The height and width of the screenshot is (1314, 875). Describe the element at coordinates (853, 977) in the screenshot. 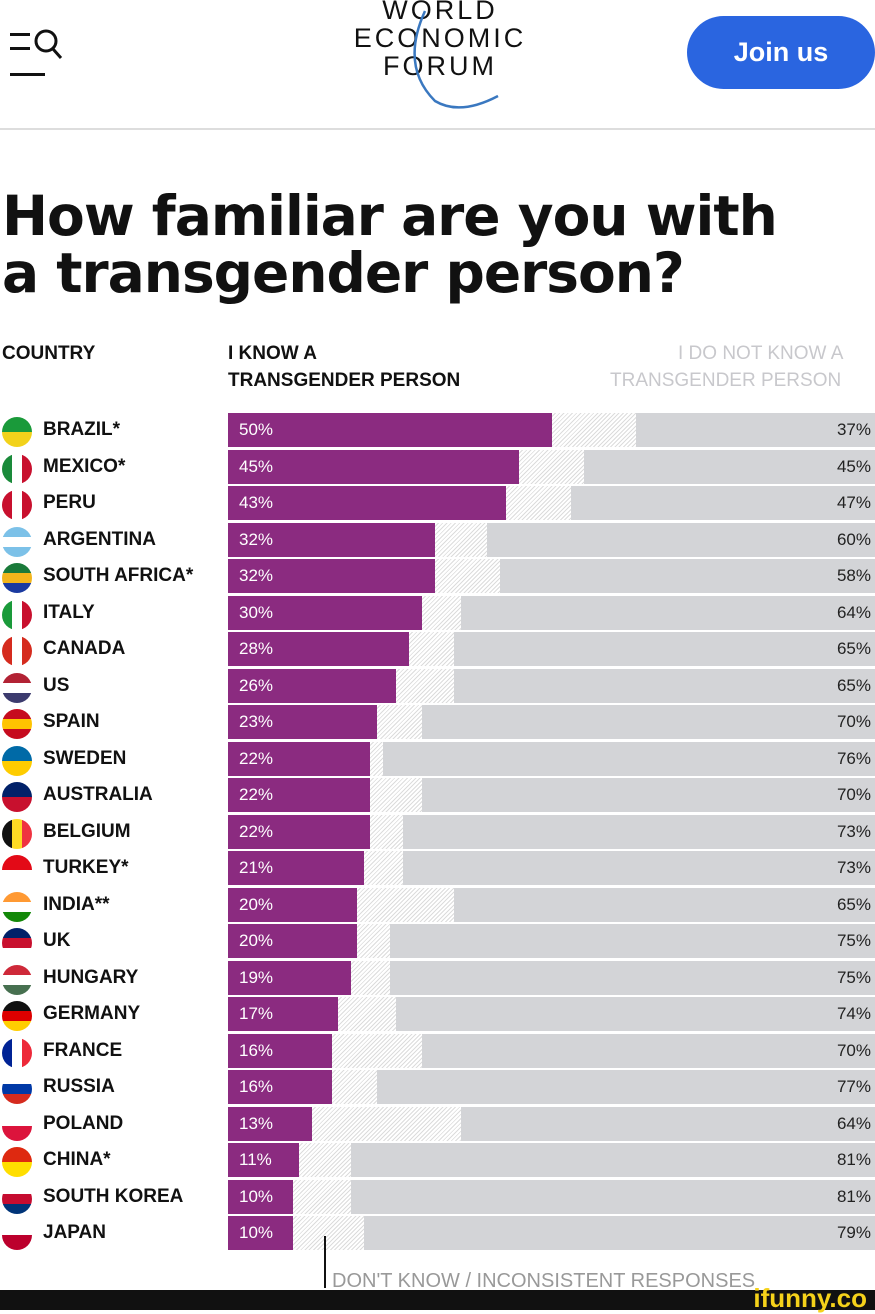

I see `data-label-do-not-know: 75%` at that location.